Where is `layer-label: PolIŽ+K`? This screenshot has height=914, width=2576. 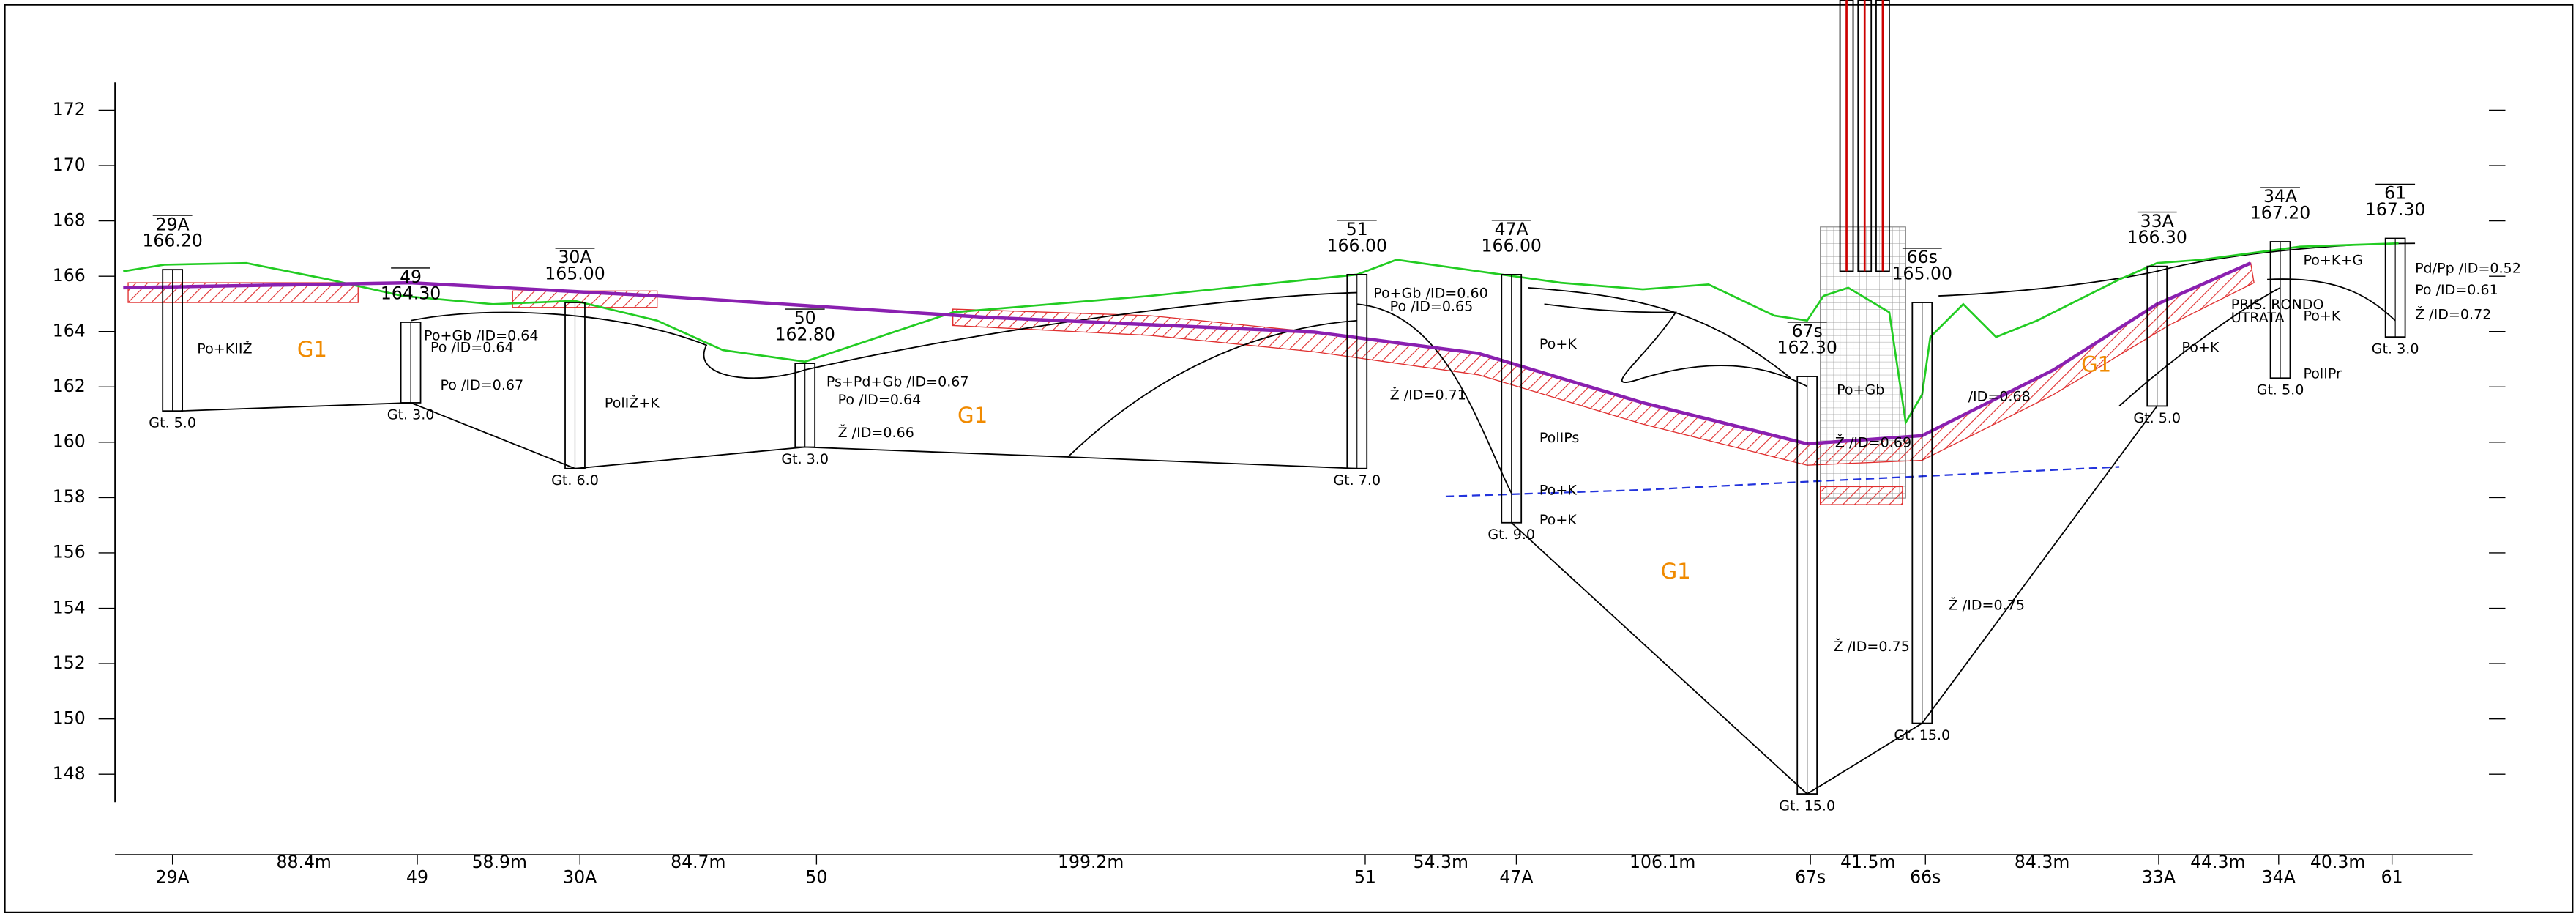 layer-label: PolIŽ+K is located at coordinates (632, 403).